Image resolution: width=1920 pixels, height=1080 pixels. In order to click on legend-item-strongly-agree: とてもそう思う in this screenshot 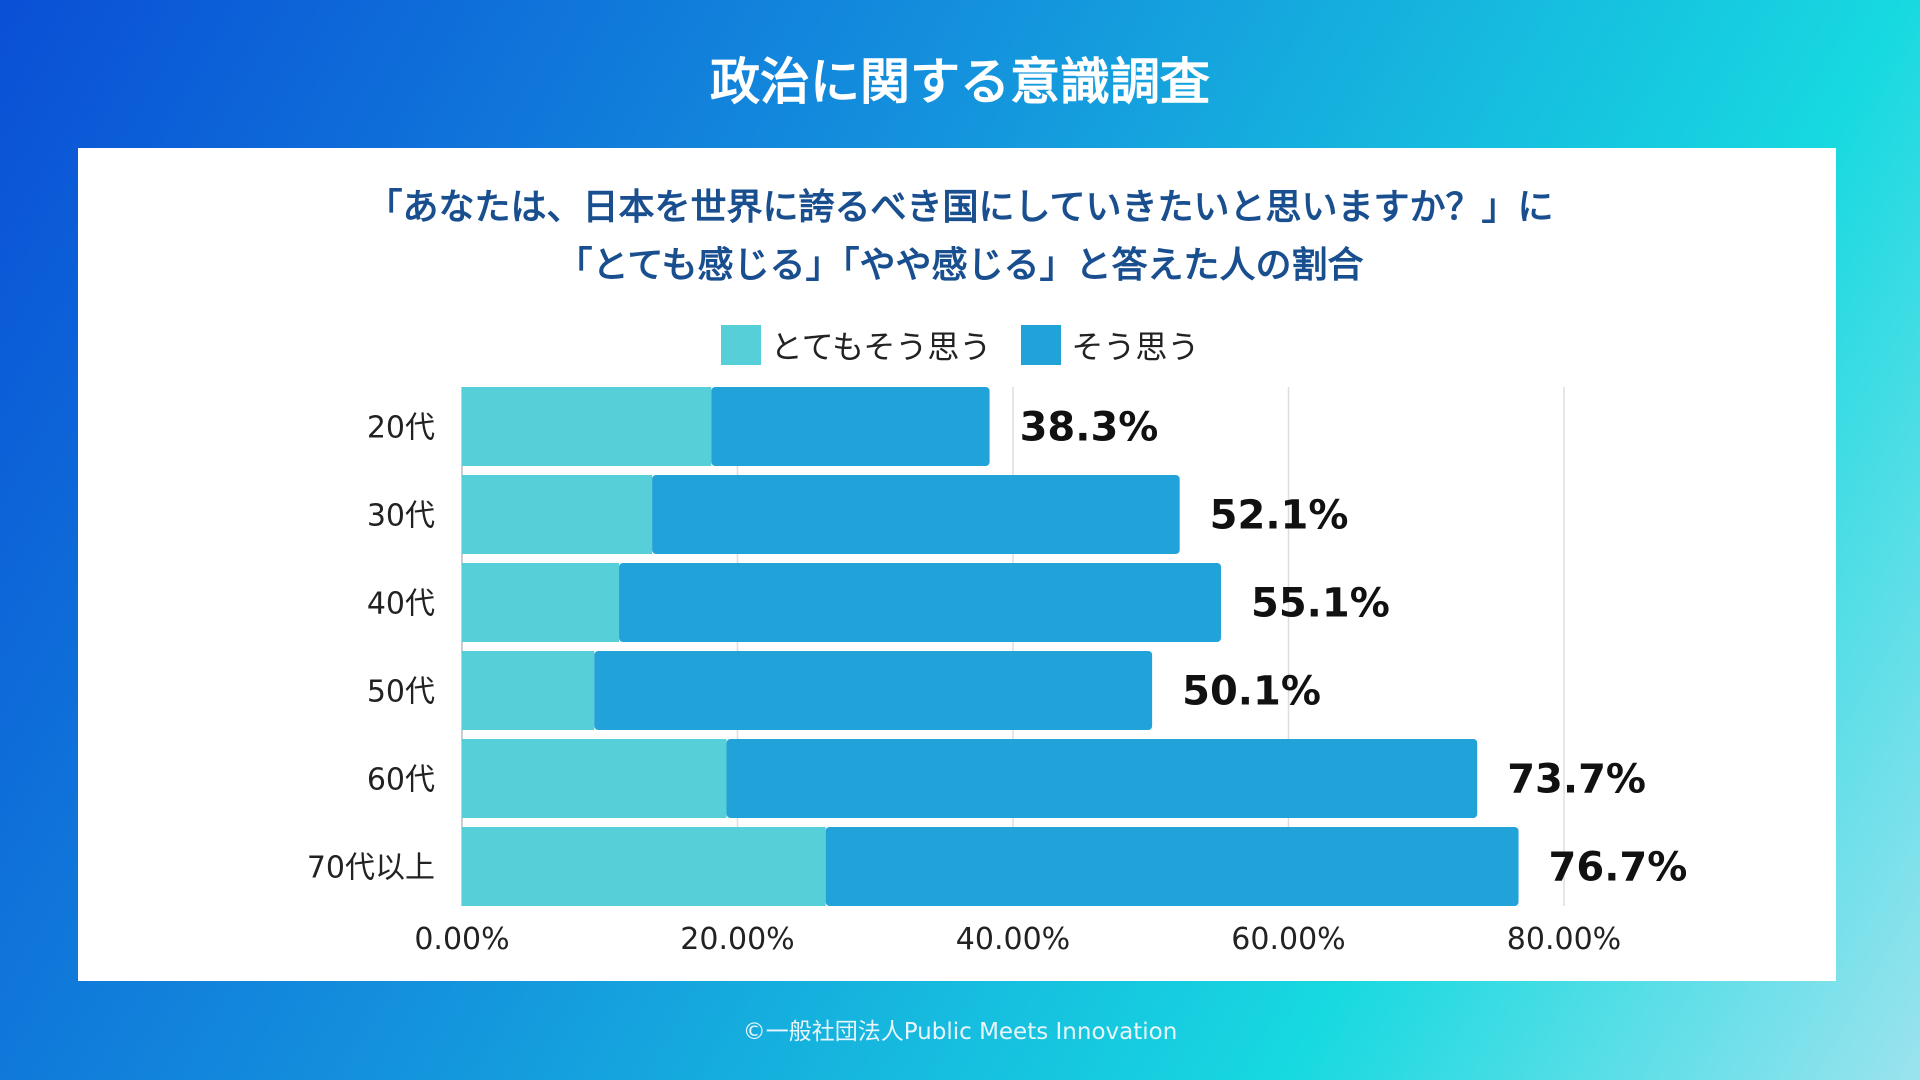, I will do `click(856, 345)`.